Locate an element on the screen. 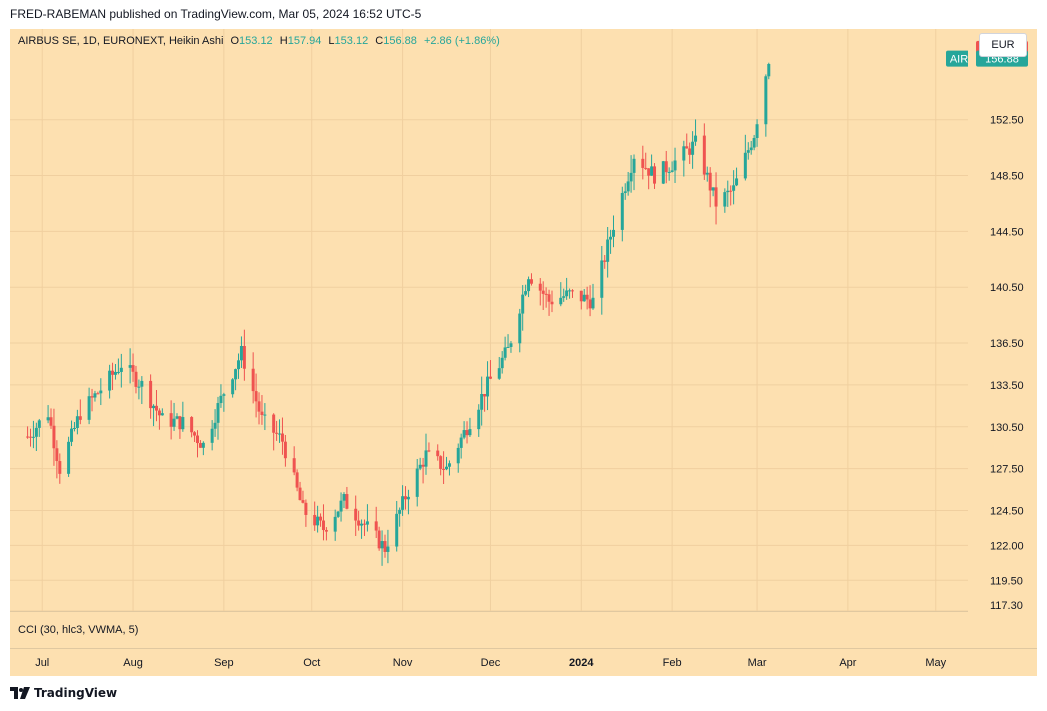 The image size is (1047, 711). low-label: L is located at coordinates (331, 41).